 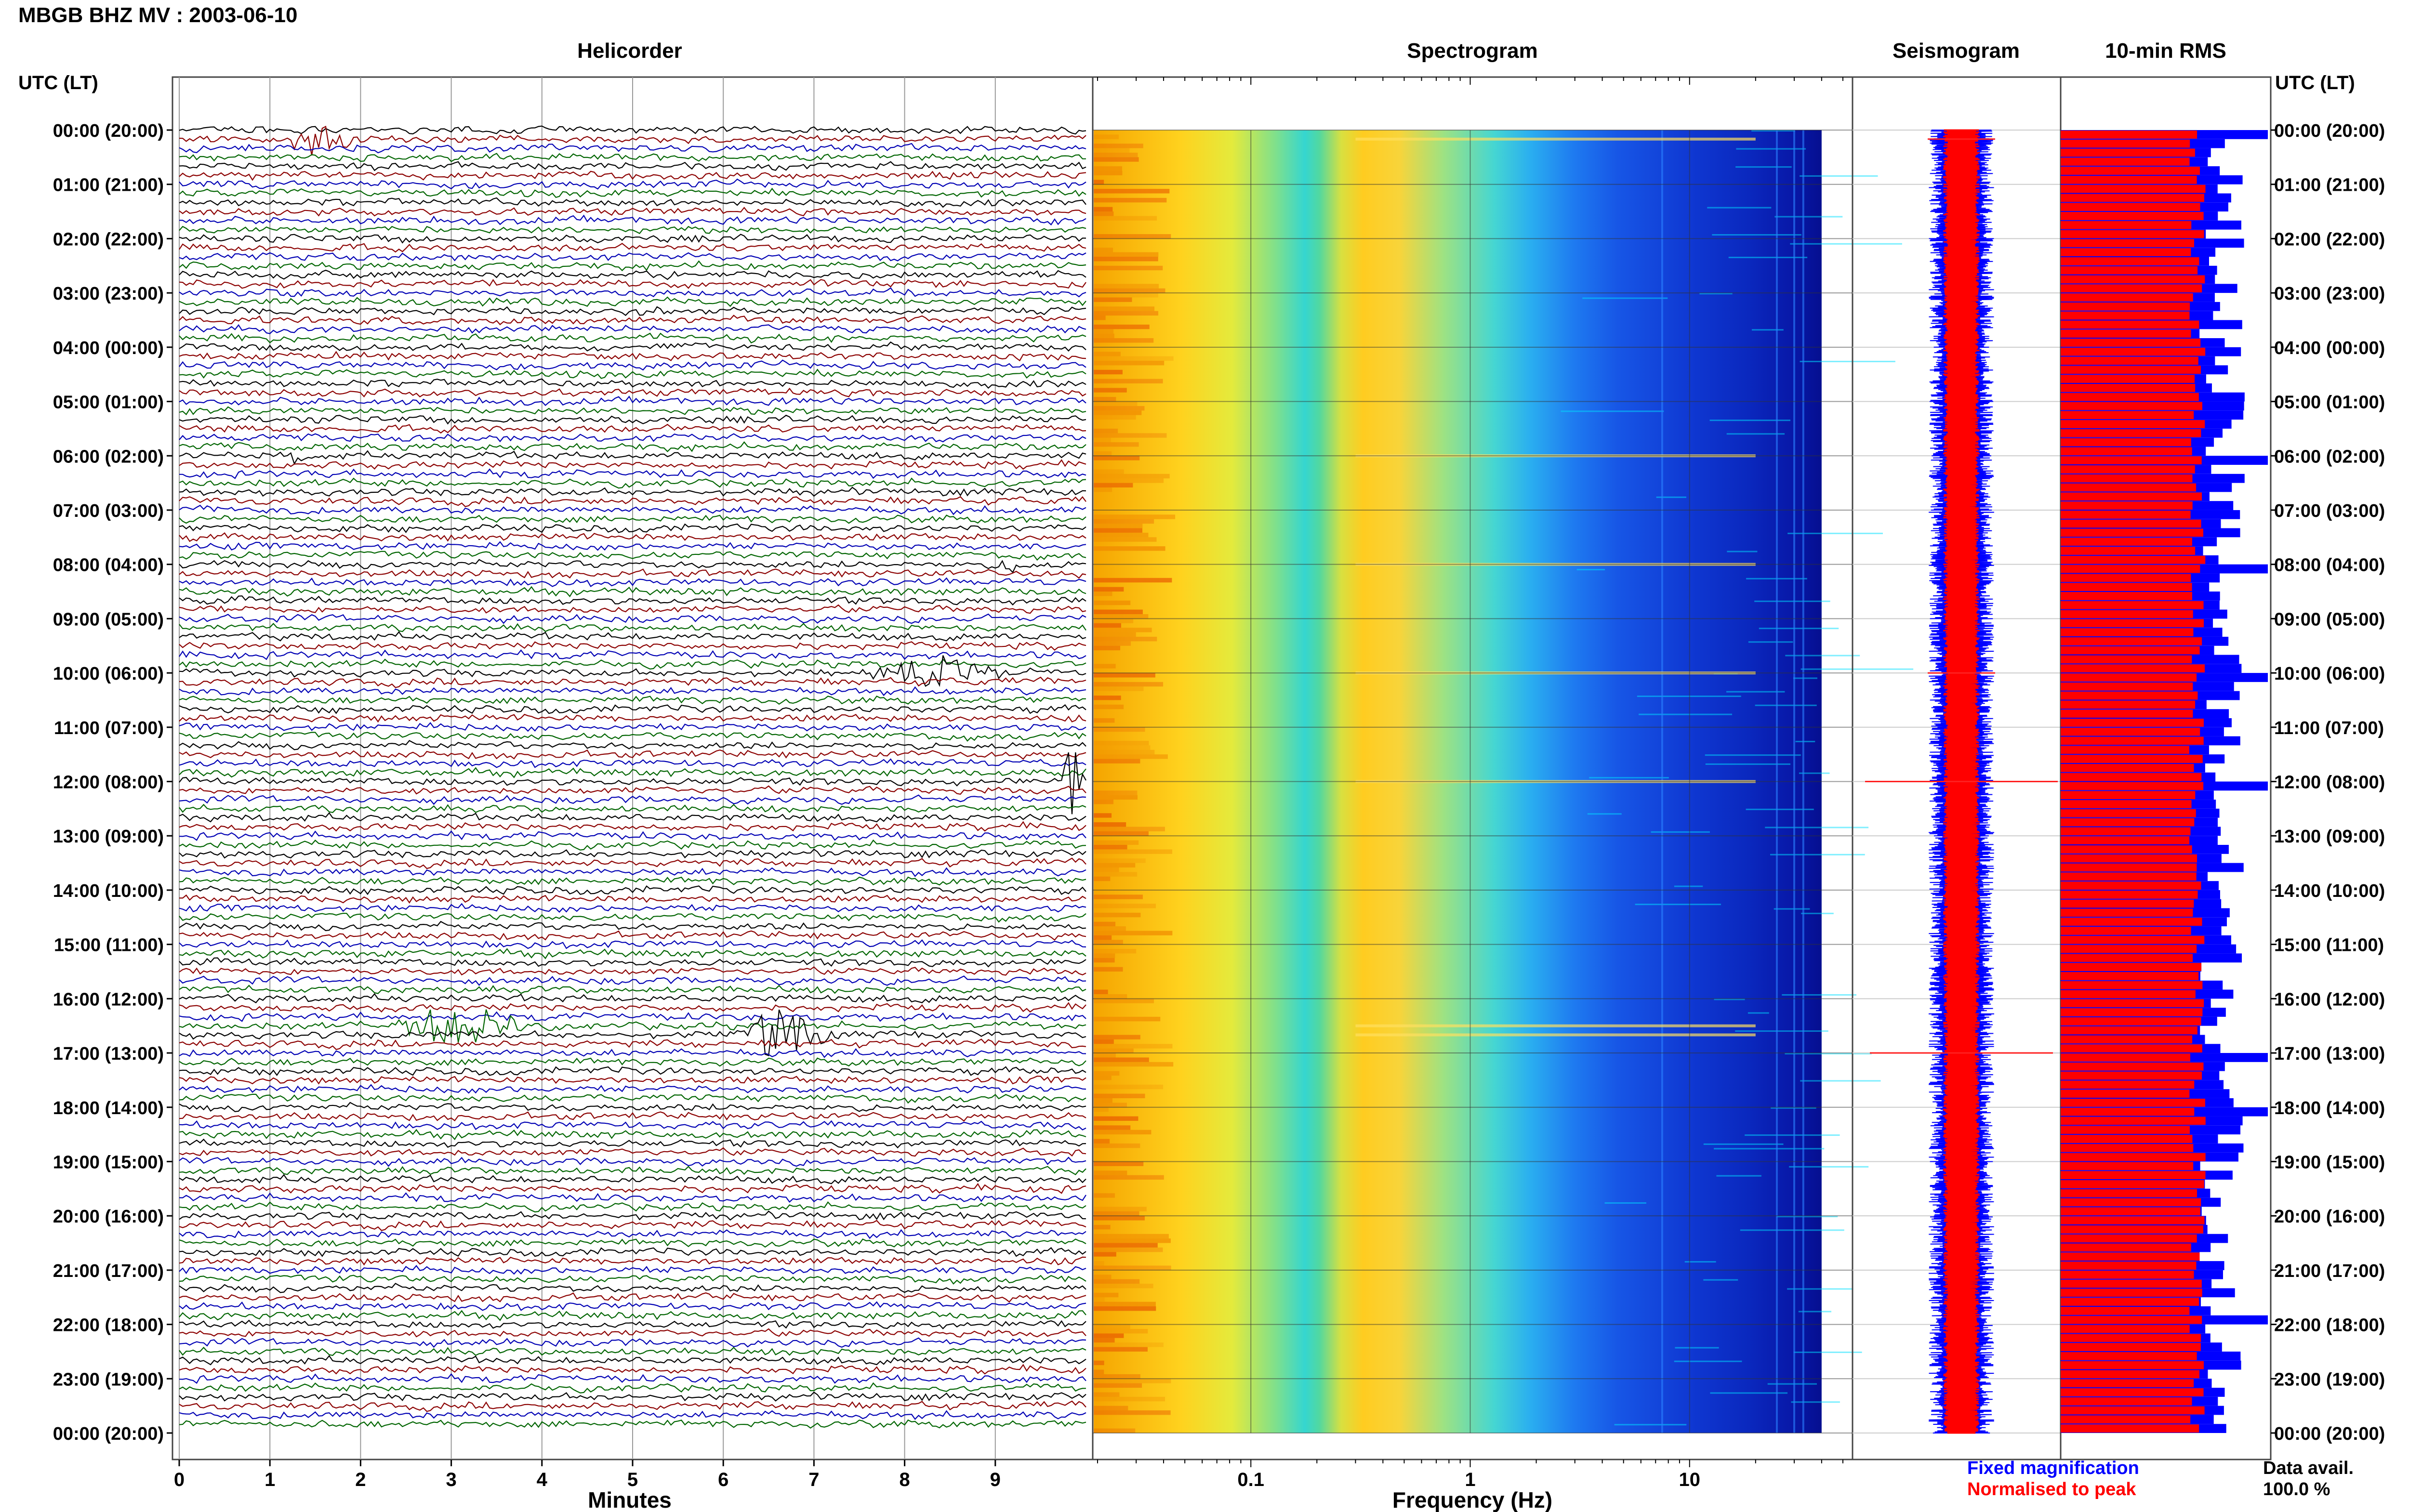 What do you see at coordinates (108, 1379) in the screenshot?
I see `time-label-left: 23:00 (19:00)` at bounding box center [108, 1379].